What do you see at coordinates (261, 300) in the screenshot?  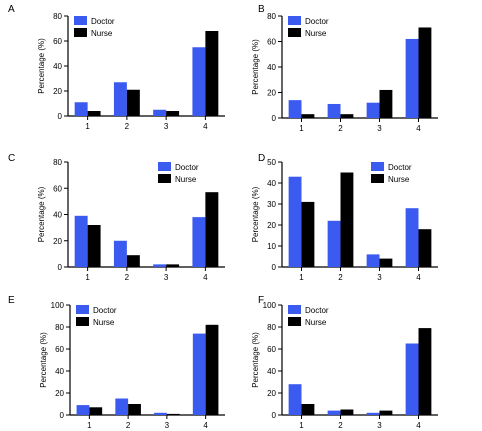 I see `panel-label: F` at bounding box center [261, 300].